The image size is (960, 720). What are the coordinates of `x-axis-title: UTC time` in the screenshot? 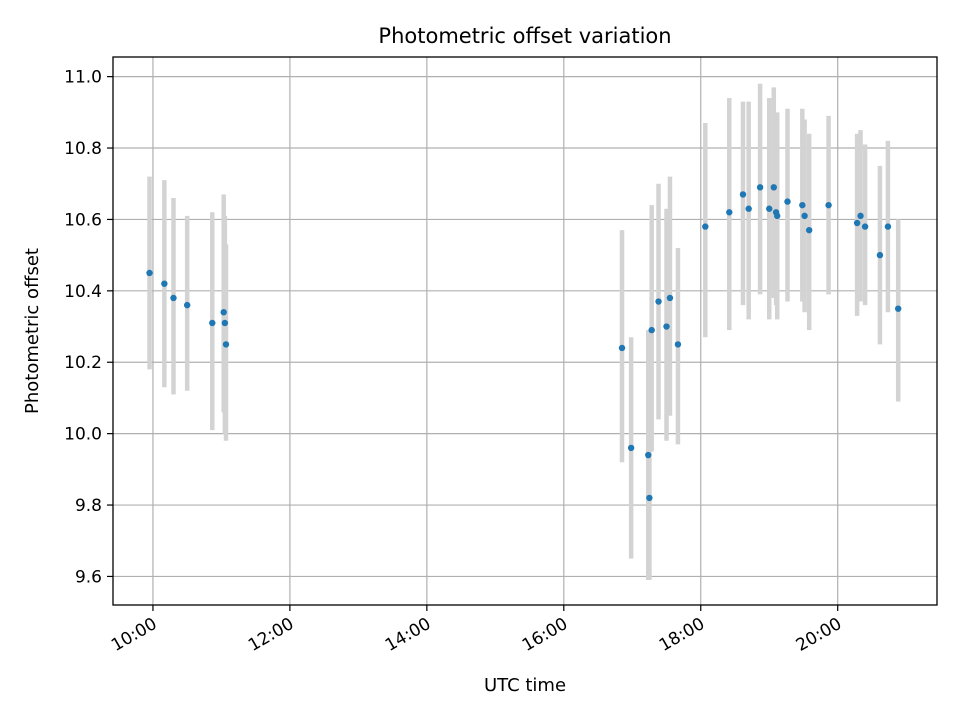 It's located at (525, 685).